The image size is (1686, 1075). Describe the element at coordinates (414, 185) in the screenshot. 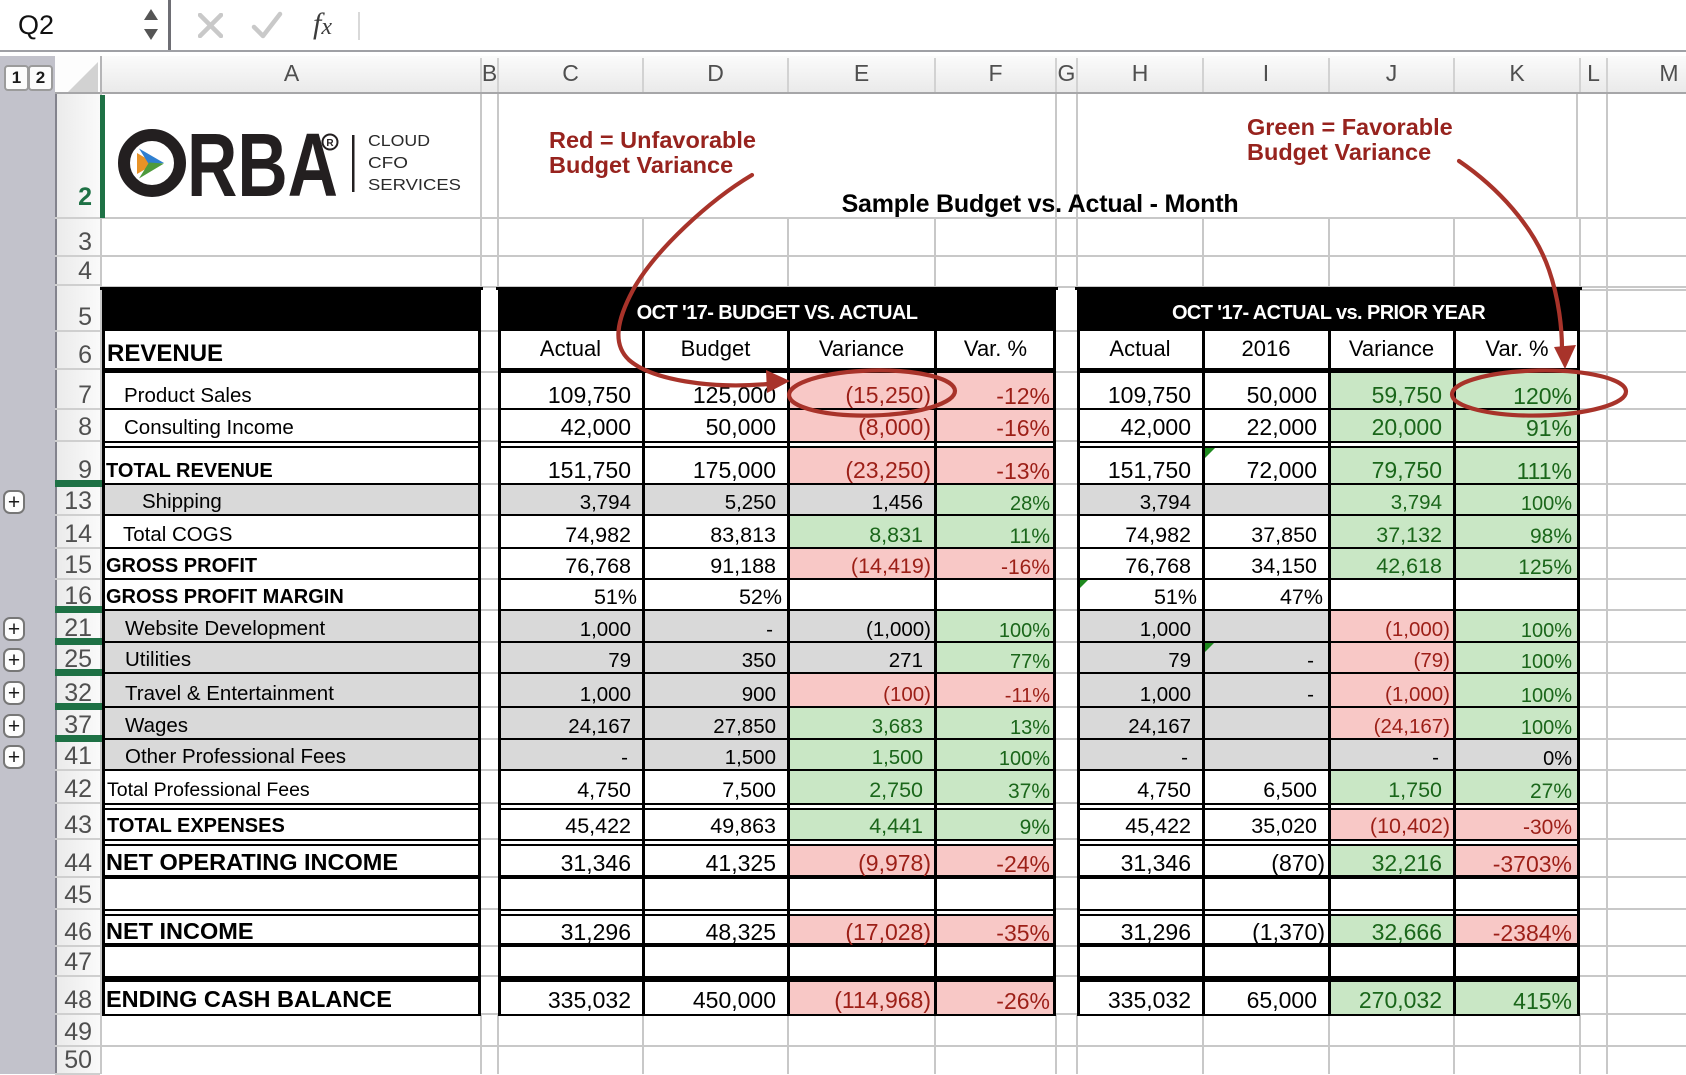

I see `svg-text: SERVICES` at that location.